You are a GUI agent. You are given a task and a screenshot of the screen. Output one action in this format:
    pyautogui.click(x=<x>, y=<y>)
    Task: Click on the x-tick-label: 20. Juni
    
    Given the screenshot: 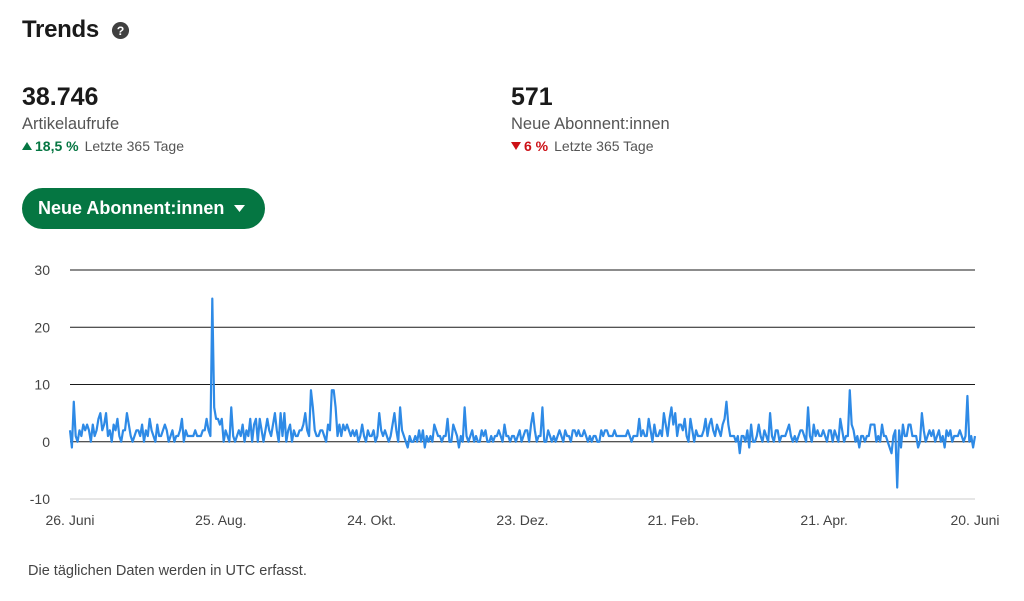 What is the action you would take?
    pyautogui.click(x=974, y=520)
    